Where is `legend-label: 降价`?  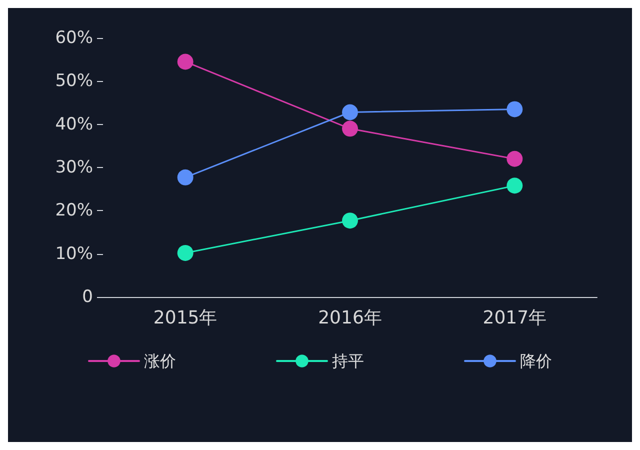
legend-label: 降价 is located at coordinates (536, 361).